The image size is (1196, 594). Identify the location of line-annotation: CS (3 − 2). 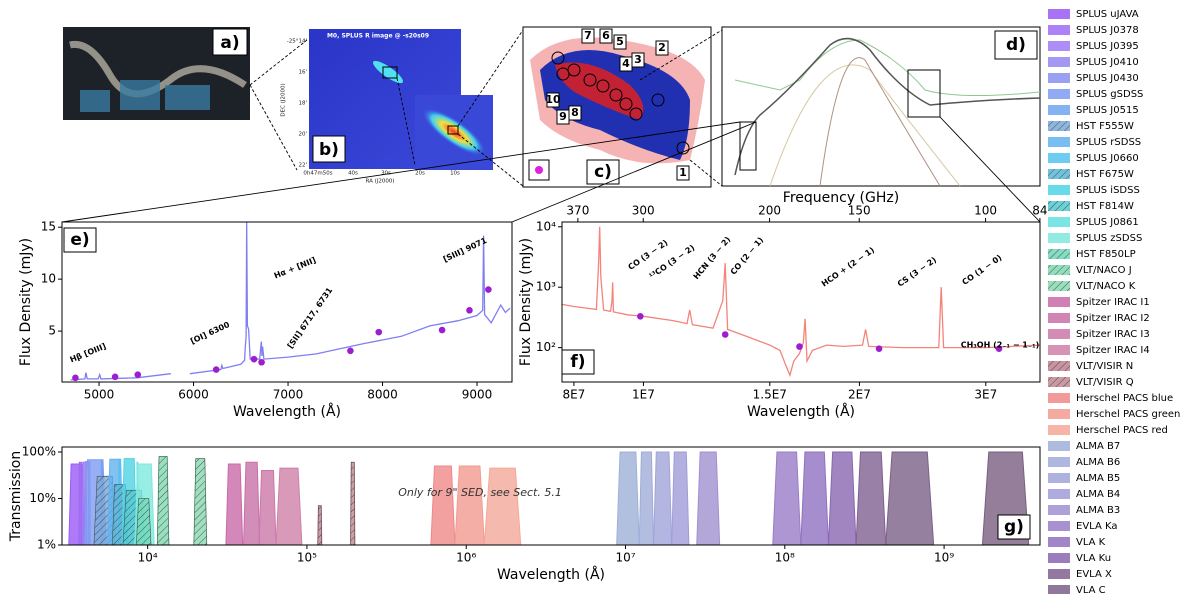
(917, 271).